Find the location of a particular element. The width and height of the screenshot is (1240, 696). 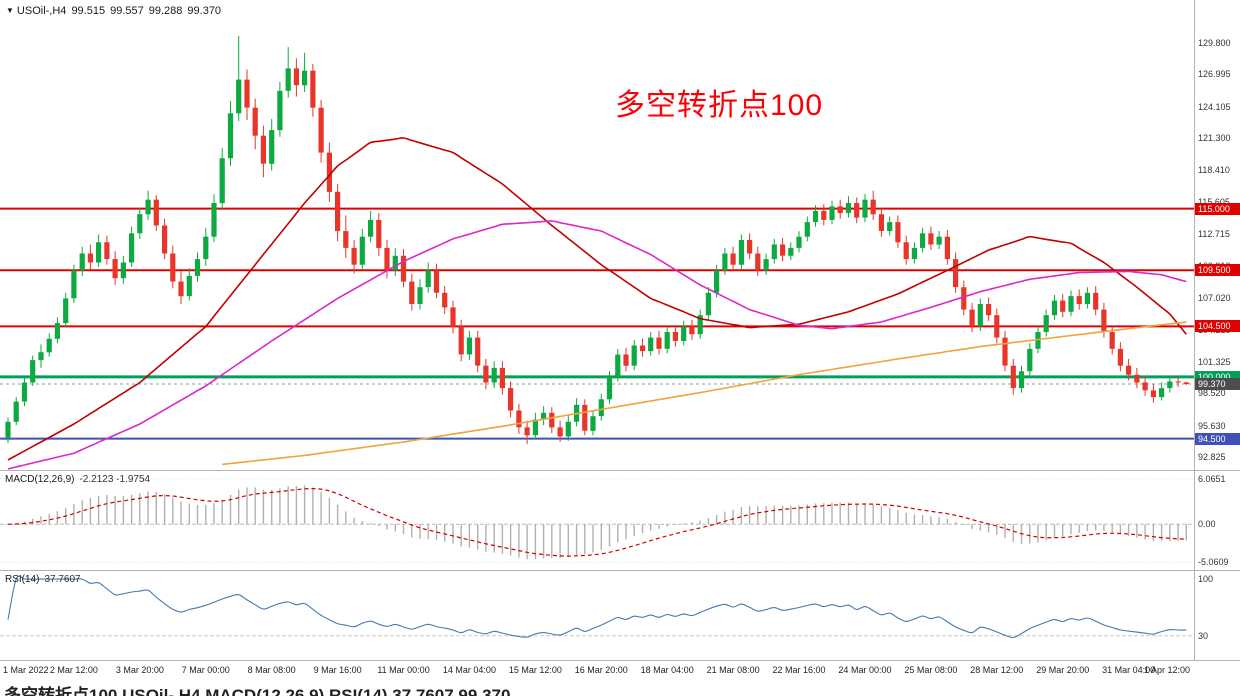

time-axis-label: 15 Mar 12:00 is located at coordinates (535, 670).